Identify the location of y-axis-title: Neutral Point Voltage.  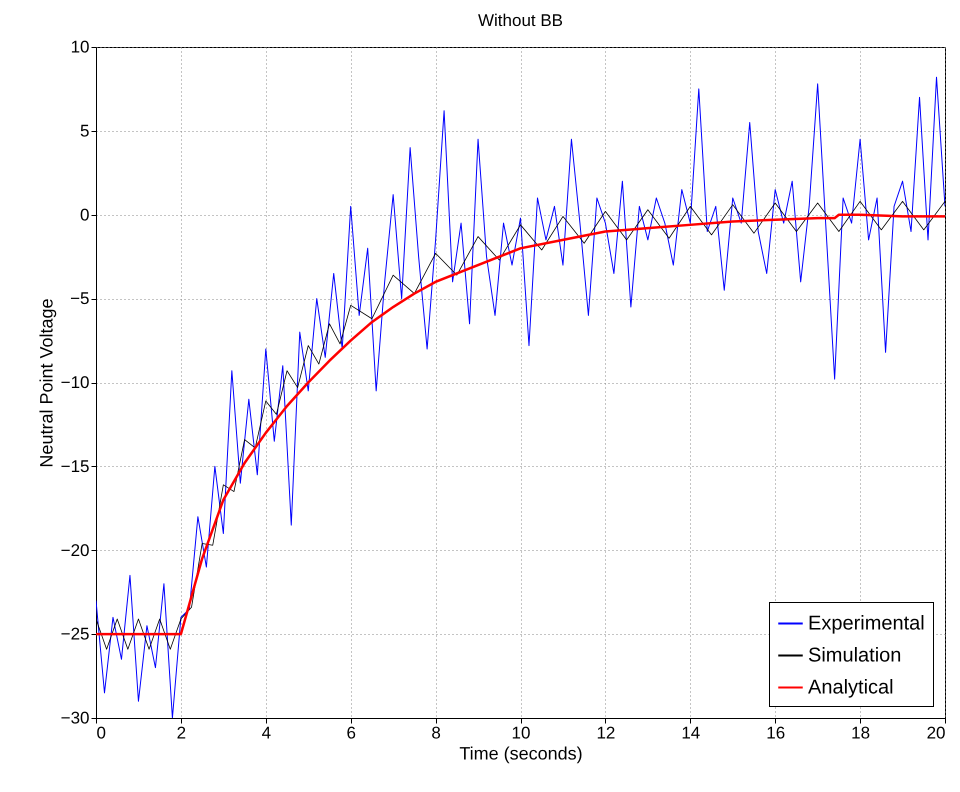
(46, 383).